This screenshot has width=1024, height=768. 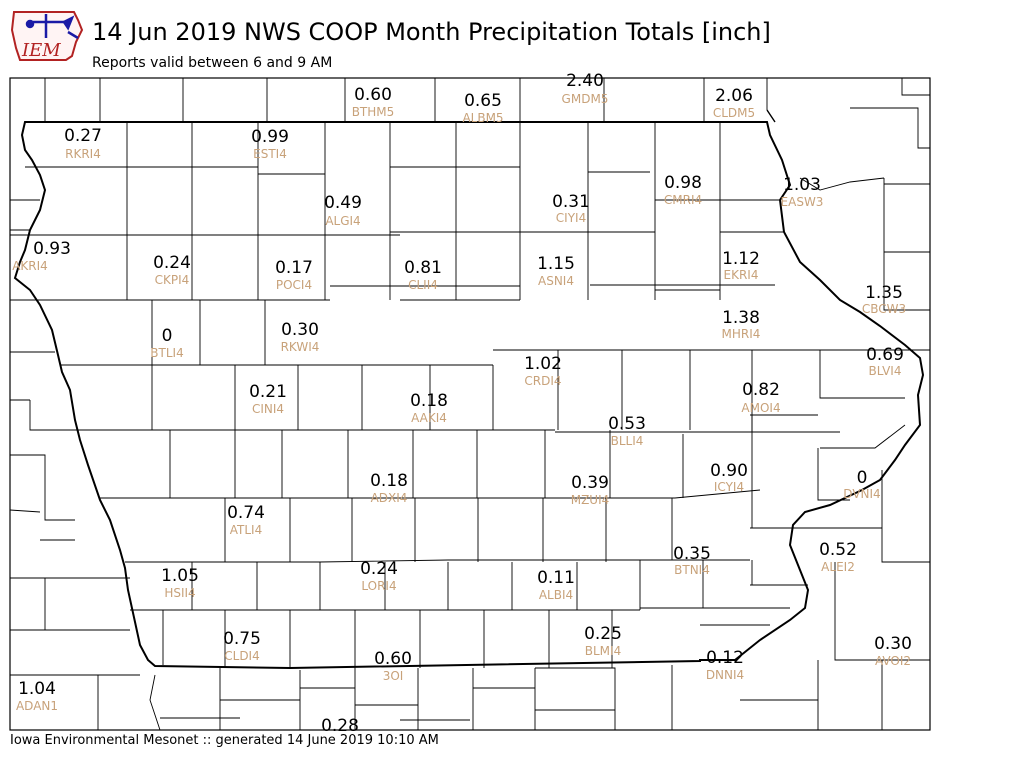 What do you see at coordinates (373, 112) in the screenshot?
I see `station-id: BTHM5` at bounding box center [373, 112].